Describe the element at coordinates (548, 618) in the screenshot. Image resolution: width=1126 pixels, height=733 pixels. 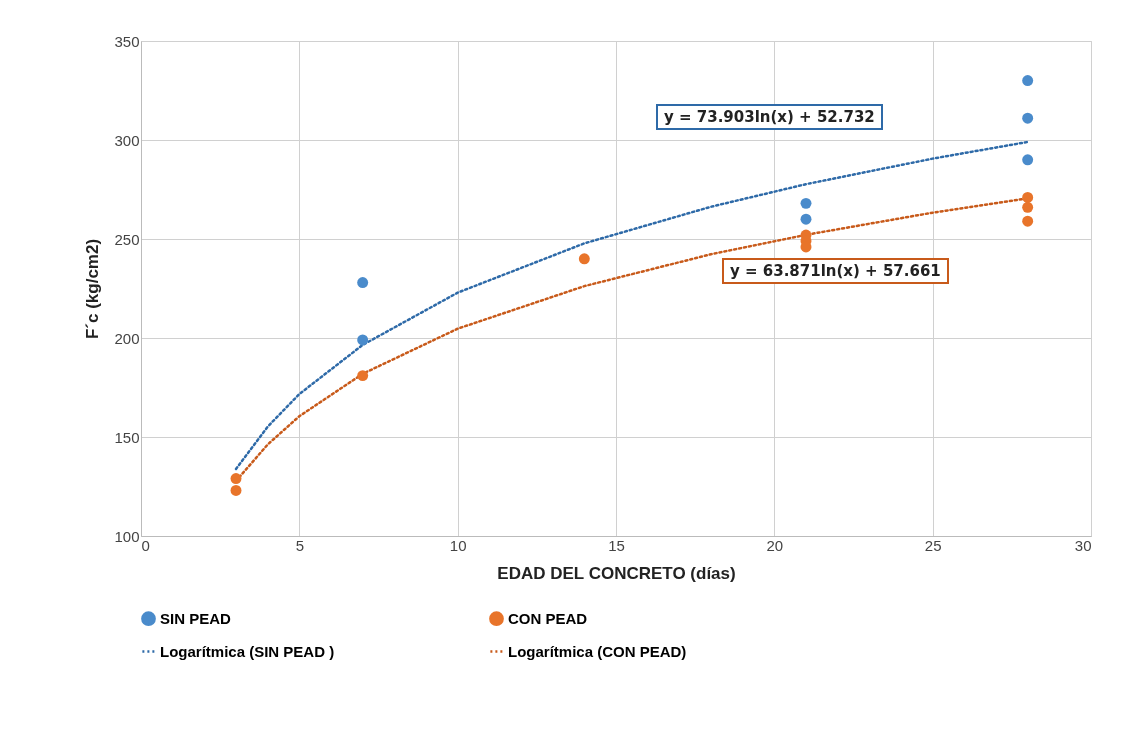
I see `legend-label: CON PEAD` at that location.